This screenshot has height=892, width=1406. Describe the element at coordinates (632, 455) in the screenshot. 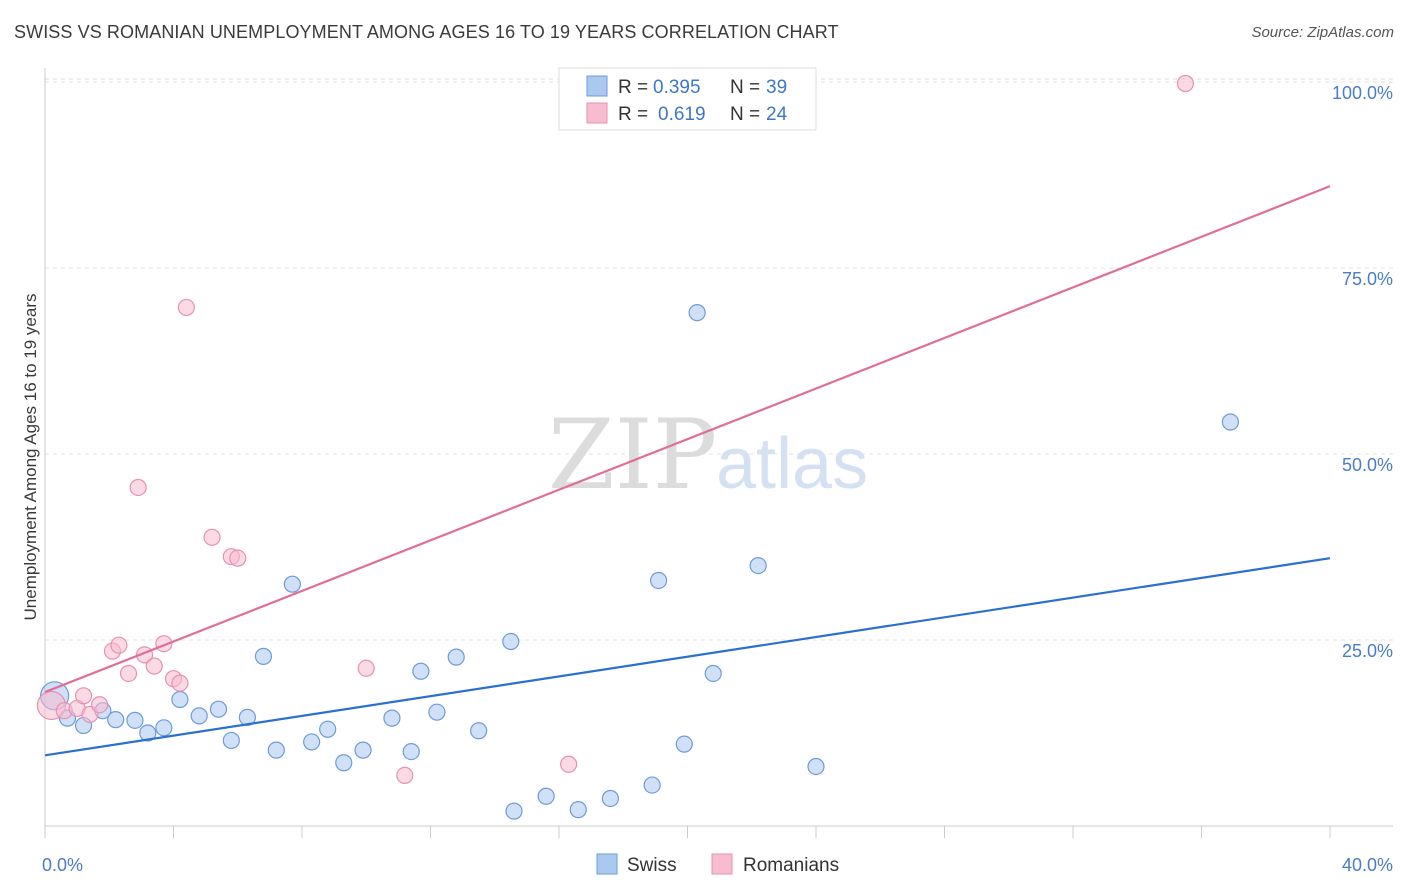

I see `watermark-zip: ZIP` at that location.